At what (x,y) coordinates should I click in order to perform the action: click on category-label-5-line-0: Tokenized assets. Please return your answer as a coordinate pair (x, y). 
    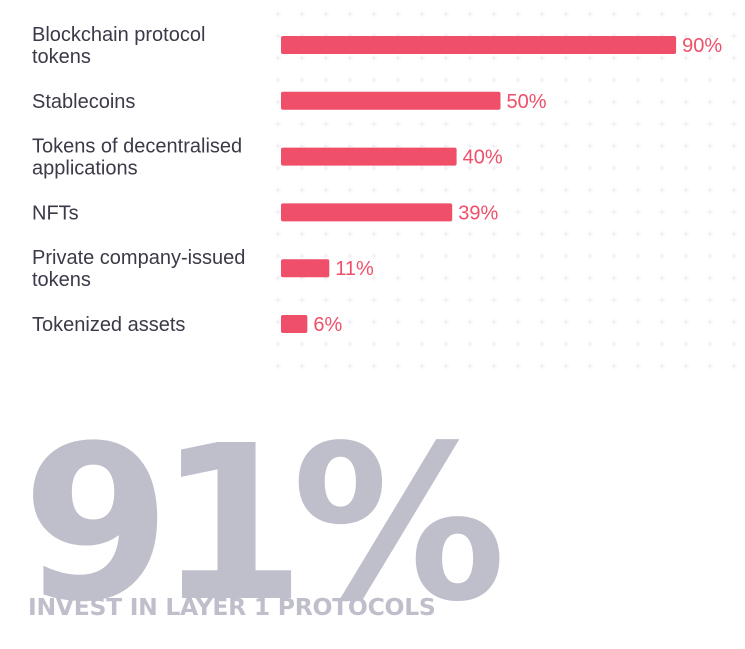
    Looking at the image, I should click on (108, 325).